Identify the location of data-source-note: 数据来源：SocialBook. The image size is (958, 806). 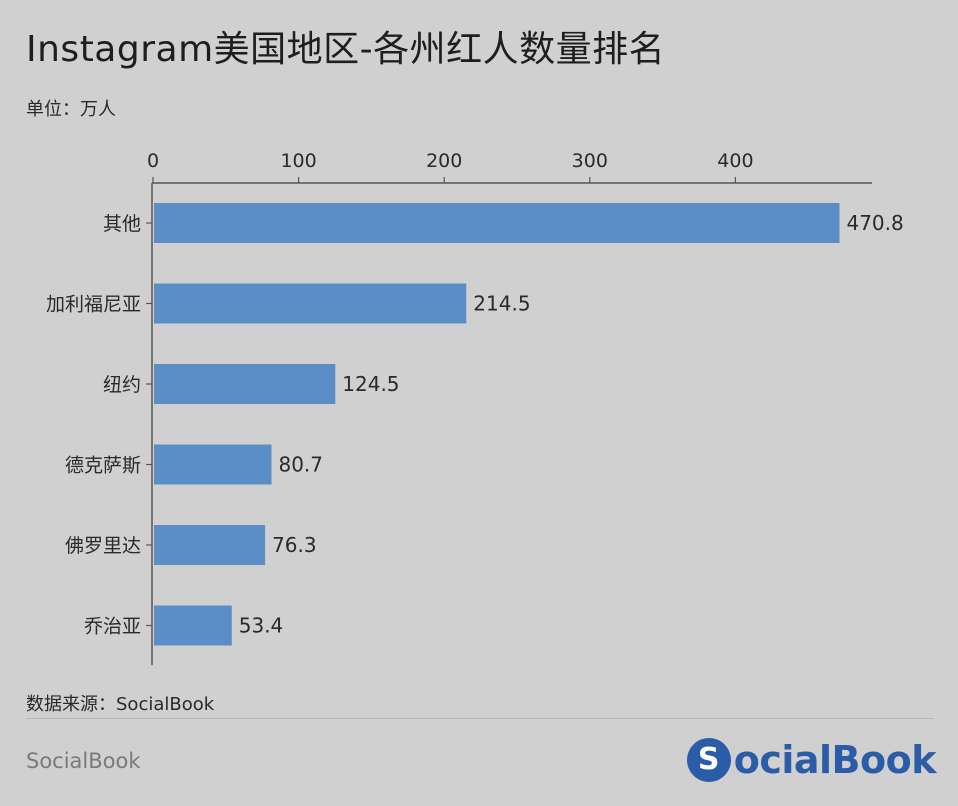
(120, 704).